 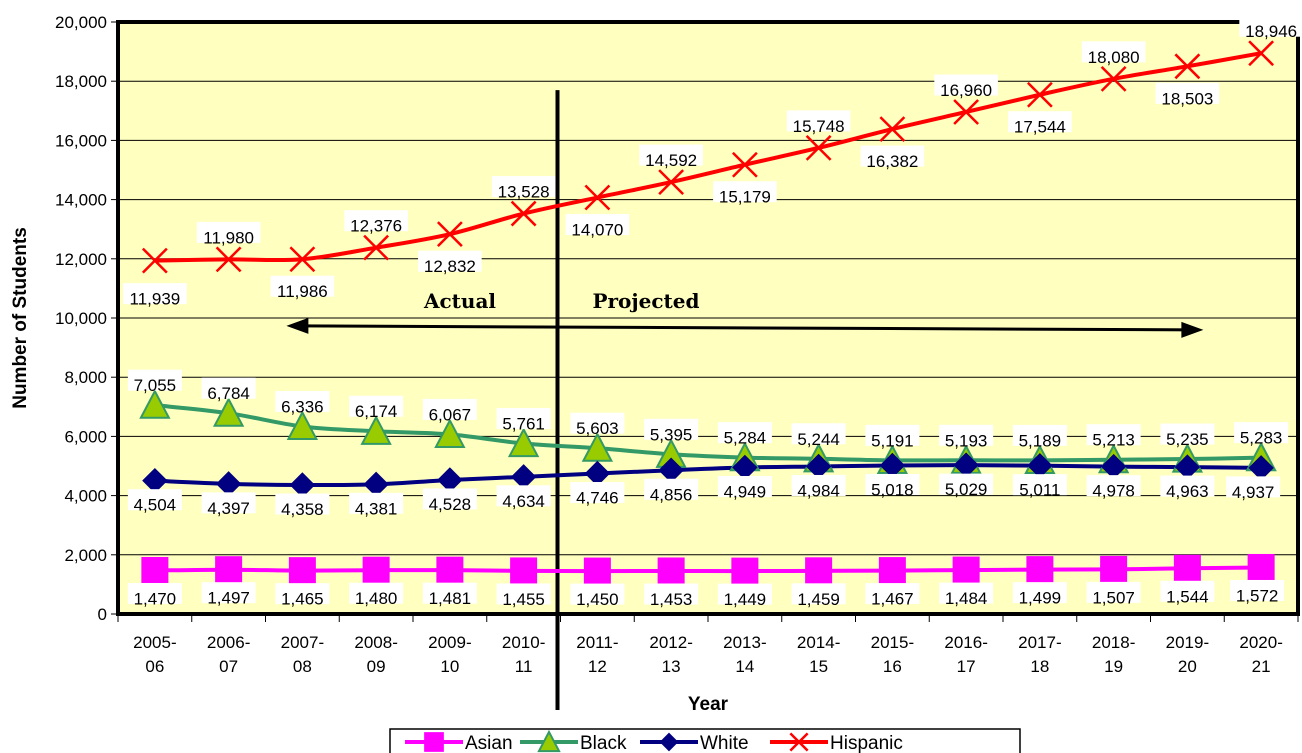 What do you see at coordinates (645, 301) in the screenshot?
I see `projected-label: Projected` at bounding box center [645, 301].